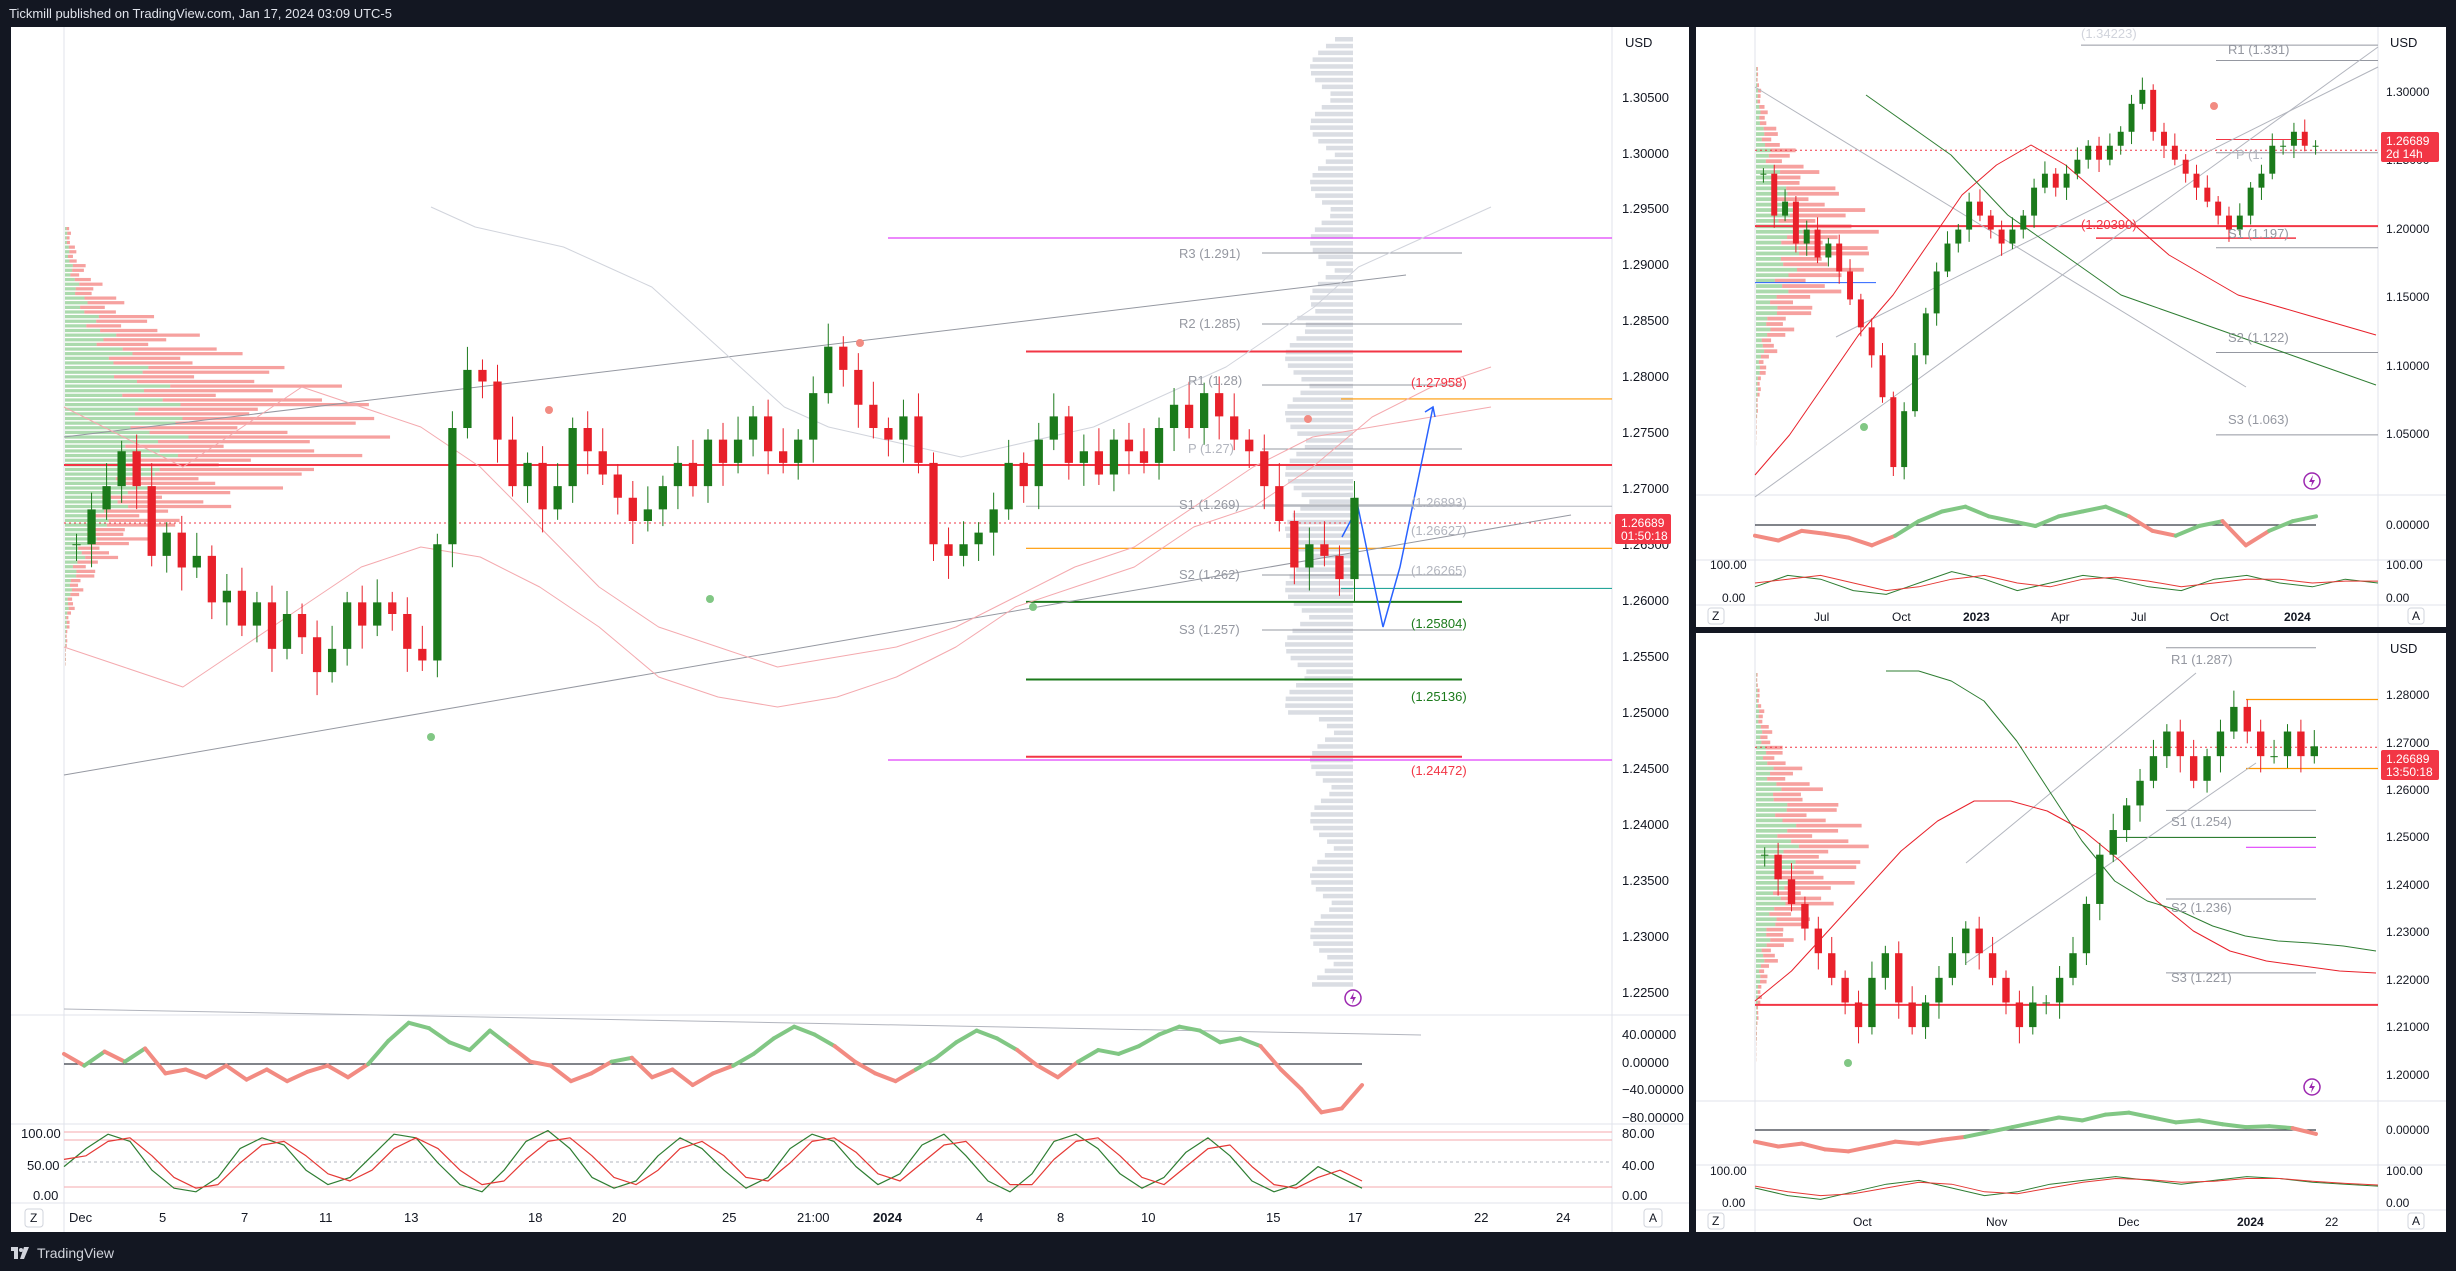 The image size is (2456, 1271). I want to click on time-tick: 8, so click(1060, 1217).